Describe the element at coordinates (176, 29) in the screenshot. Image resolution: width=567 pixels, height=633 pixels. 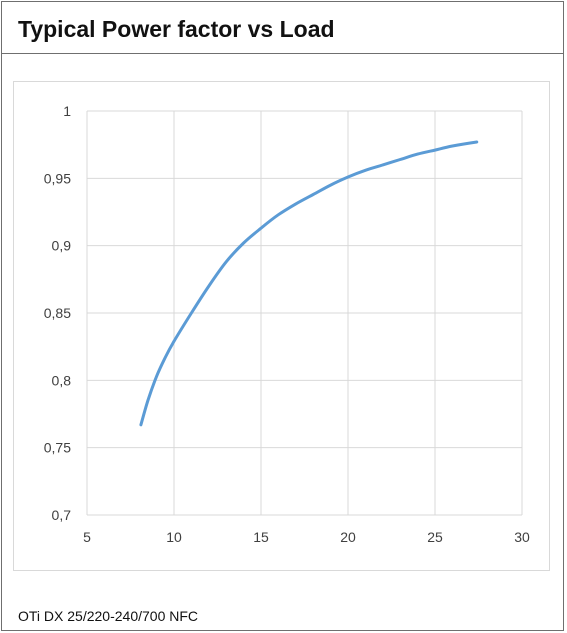
I see `chart-title: Typical Power factor vs Load` at that location.